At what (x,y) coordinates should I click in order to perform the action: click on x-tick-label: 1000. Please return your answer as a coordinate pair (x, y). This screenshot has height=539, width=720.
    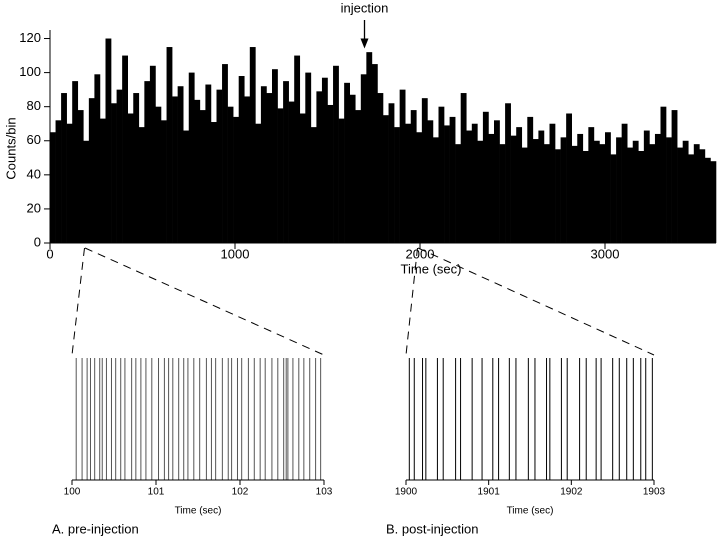
    Looking at the image, I should click on (235, 253).